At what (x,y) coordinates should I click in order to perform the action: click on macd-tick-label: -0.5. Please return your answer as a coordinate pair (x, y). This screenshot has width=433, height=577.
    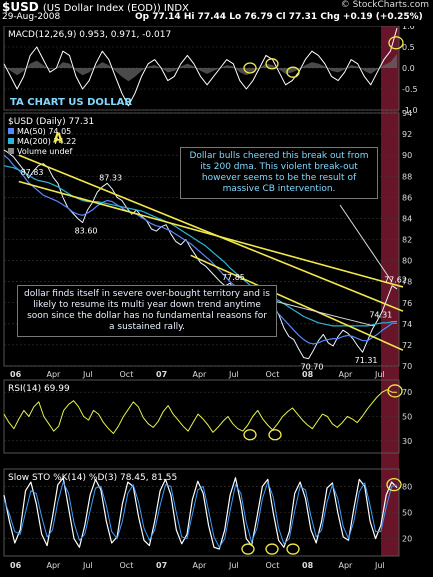
    Looking at the image, I should click on (410, 89).